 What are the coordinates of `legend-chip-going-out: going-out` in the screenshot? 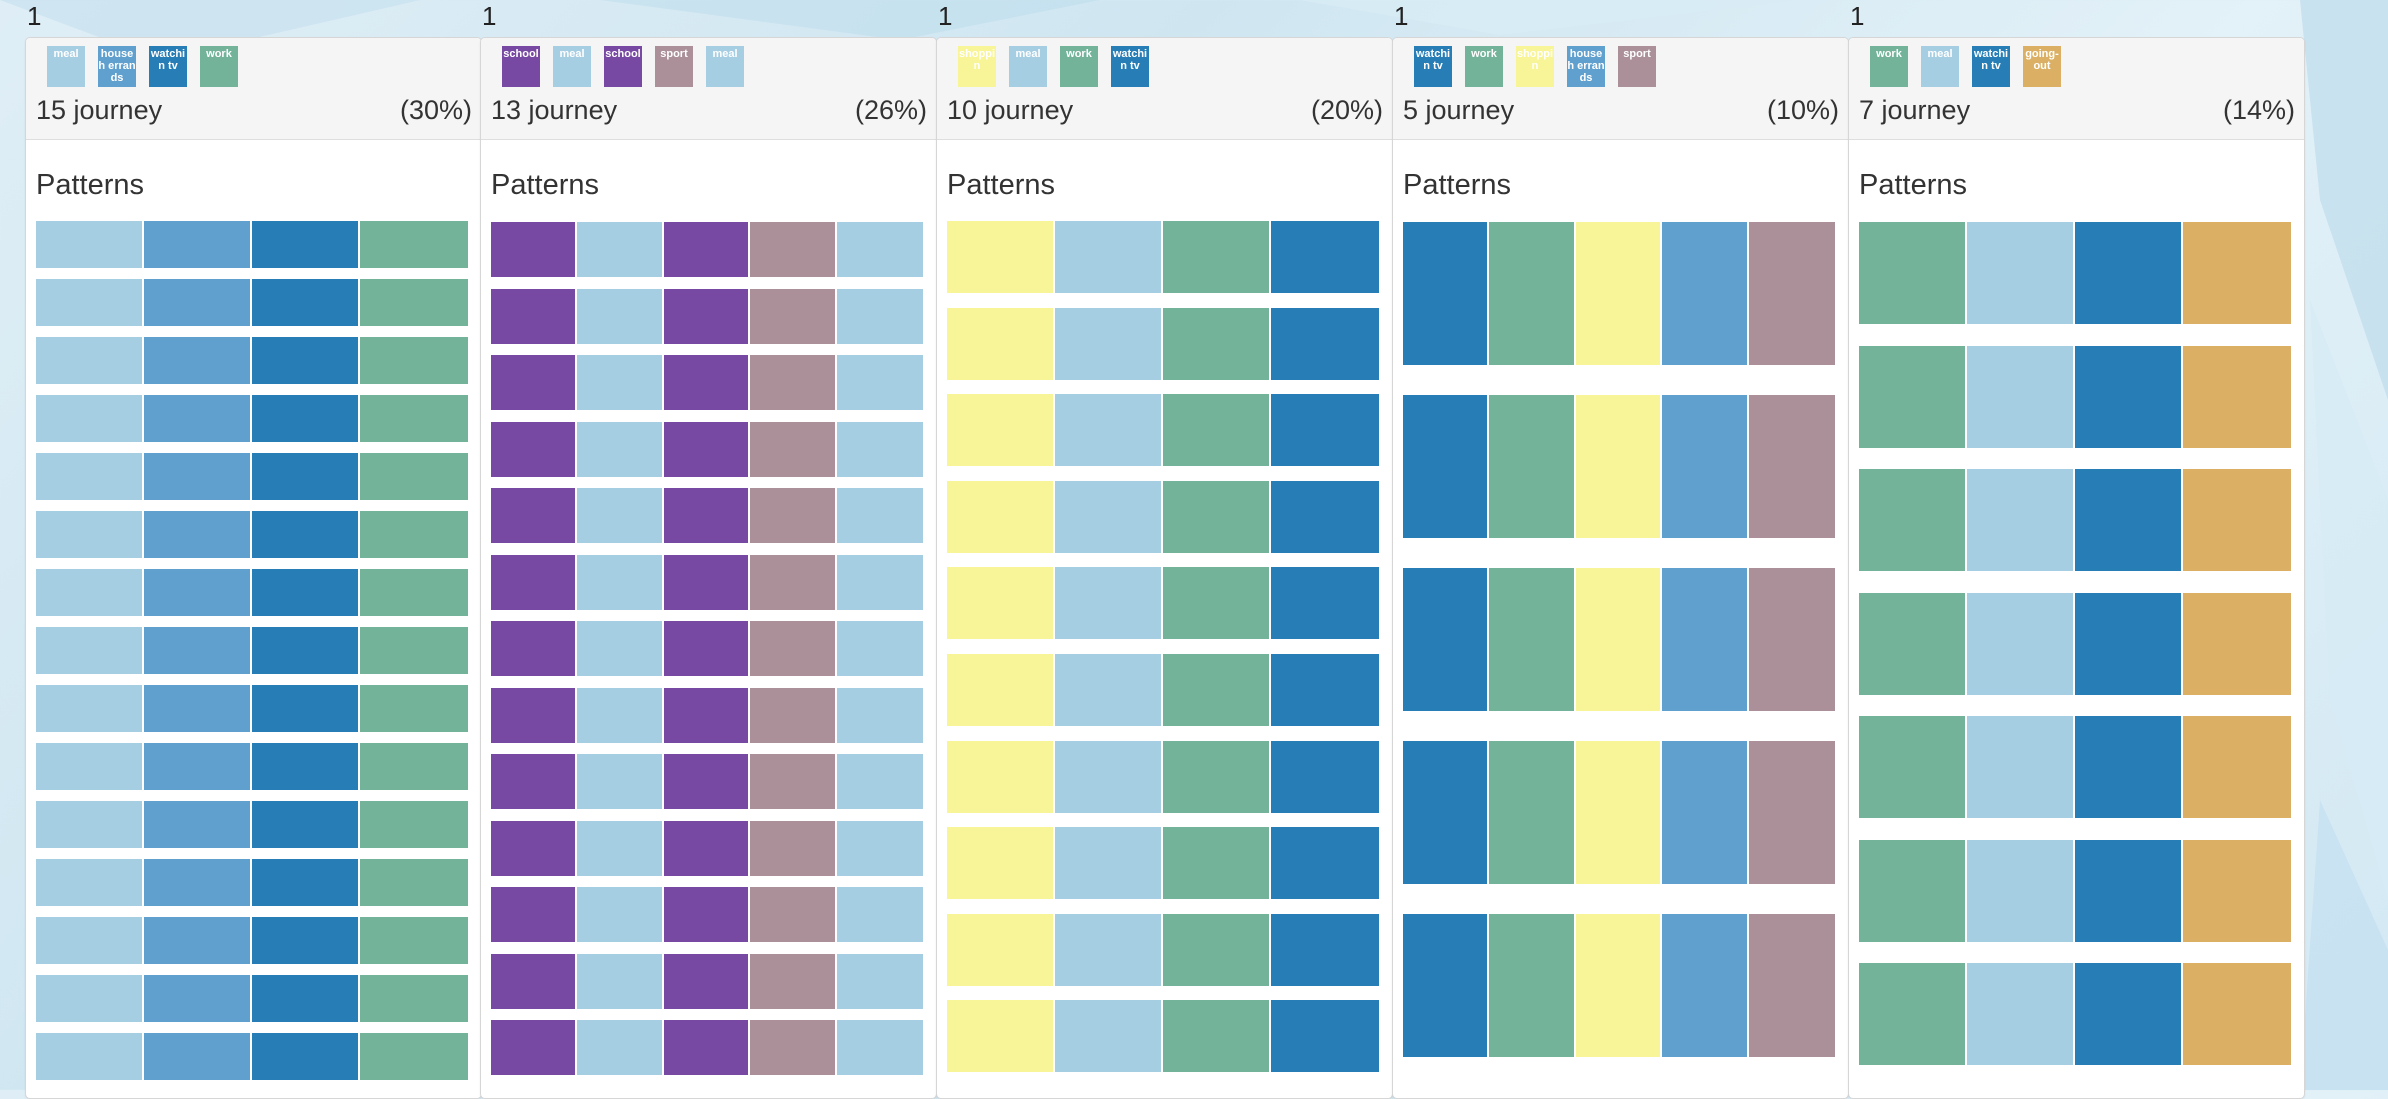 It's located at (2042, 66).